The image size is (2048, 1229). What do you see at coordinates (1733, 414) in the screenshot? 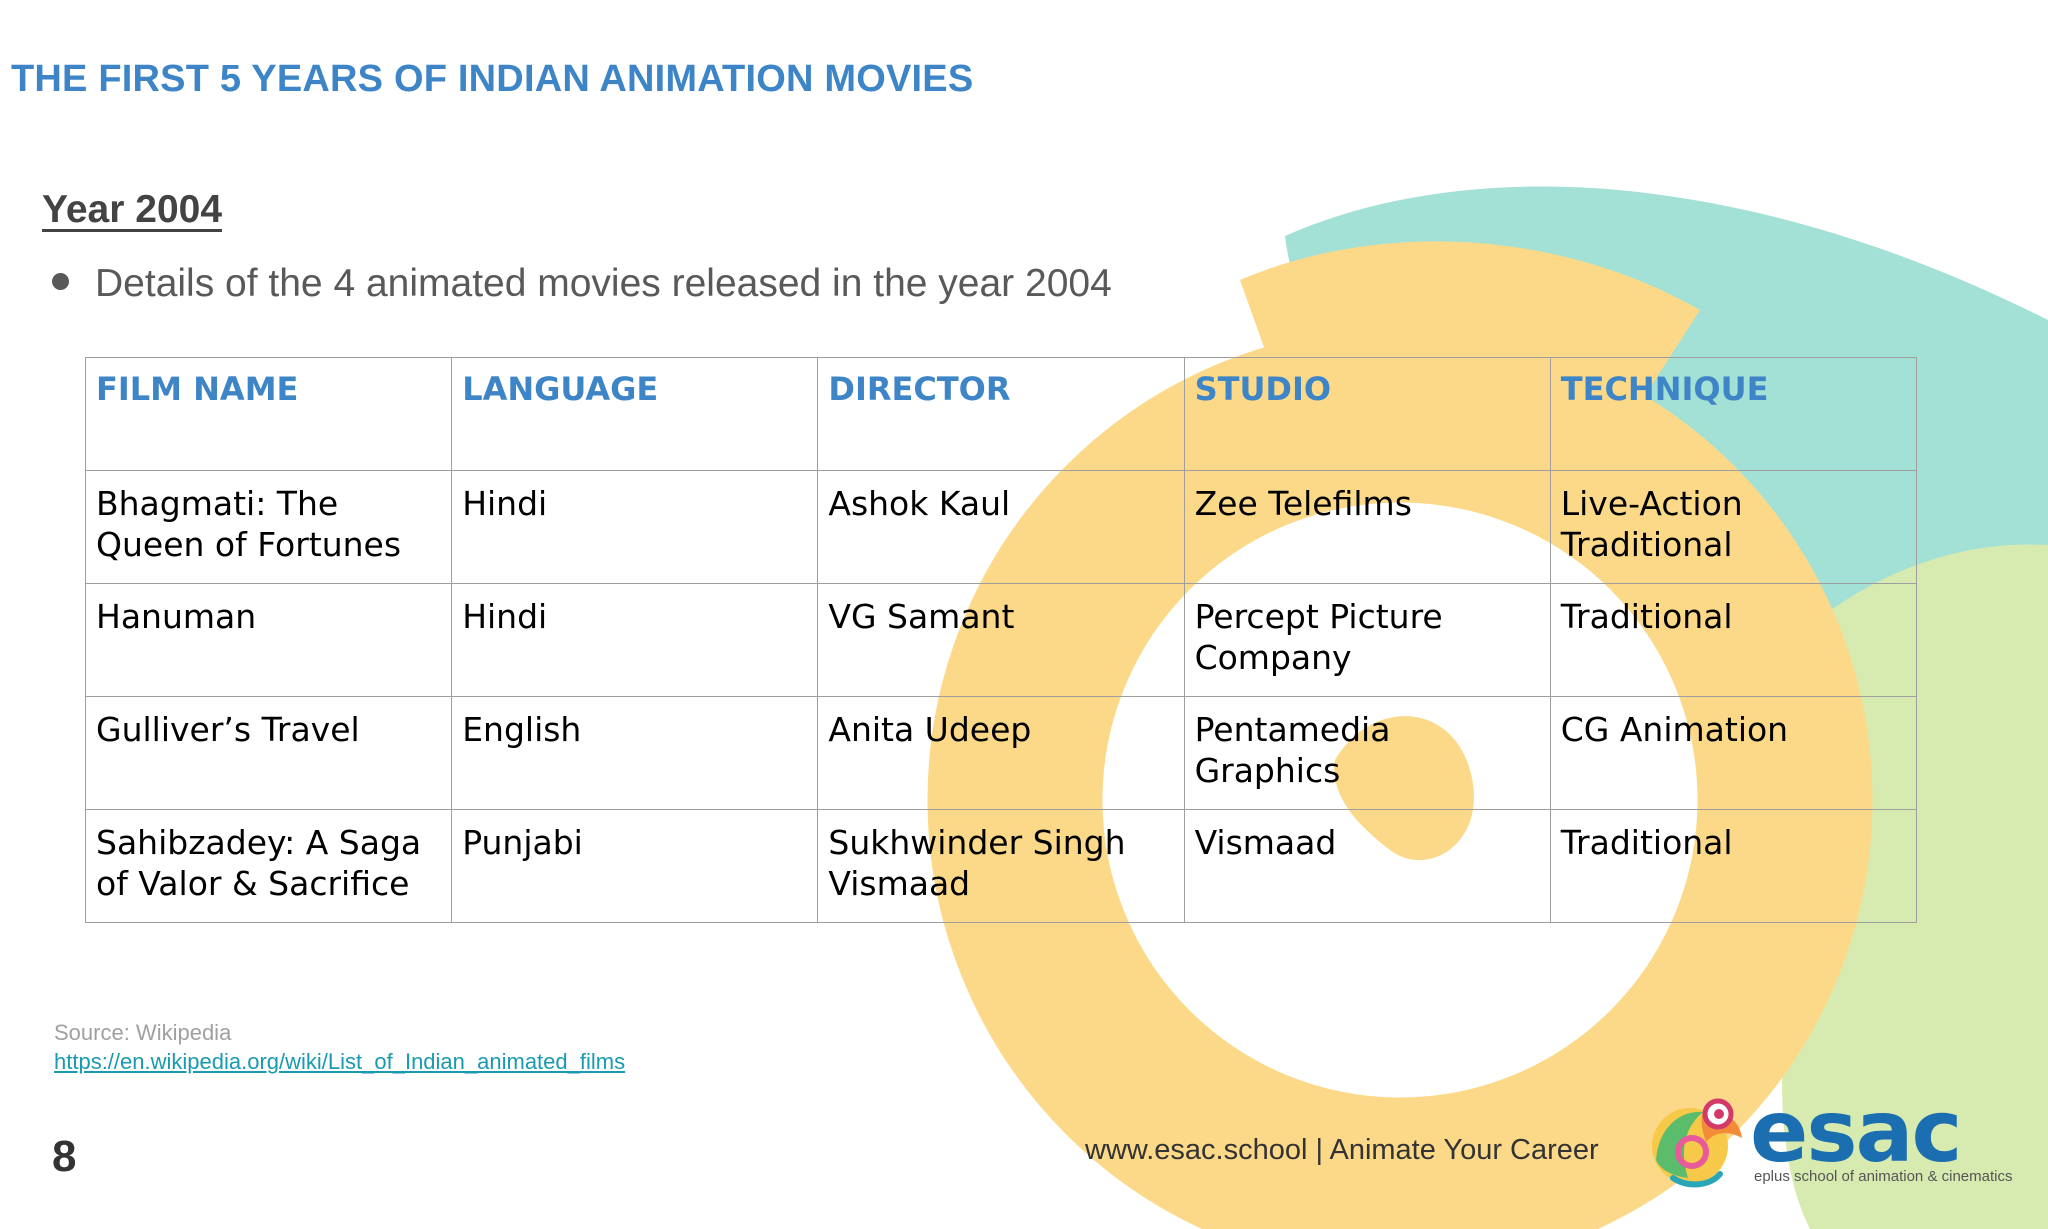
I see `column-header-technique: TECHNIQUE` at bounding box center [1733, 414].